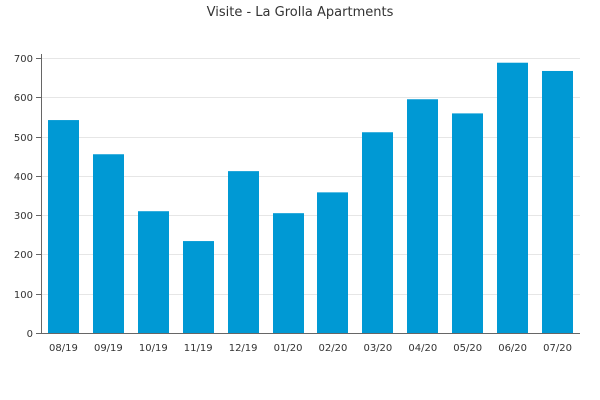 The width and height of the screenshot is (600, 400). I want to click on y-axis-tick-labels: 0 100 200 300 400 500 600 700, so click(23, 197).